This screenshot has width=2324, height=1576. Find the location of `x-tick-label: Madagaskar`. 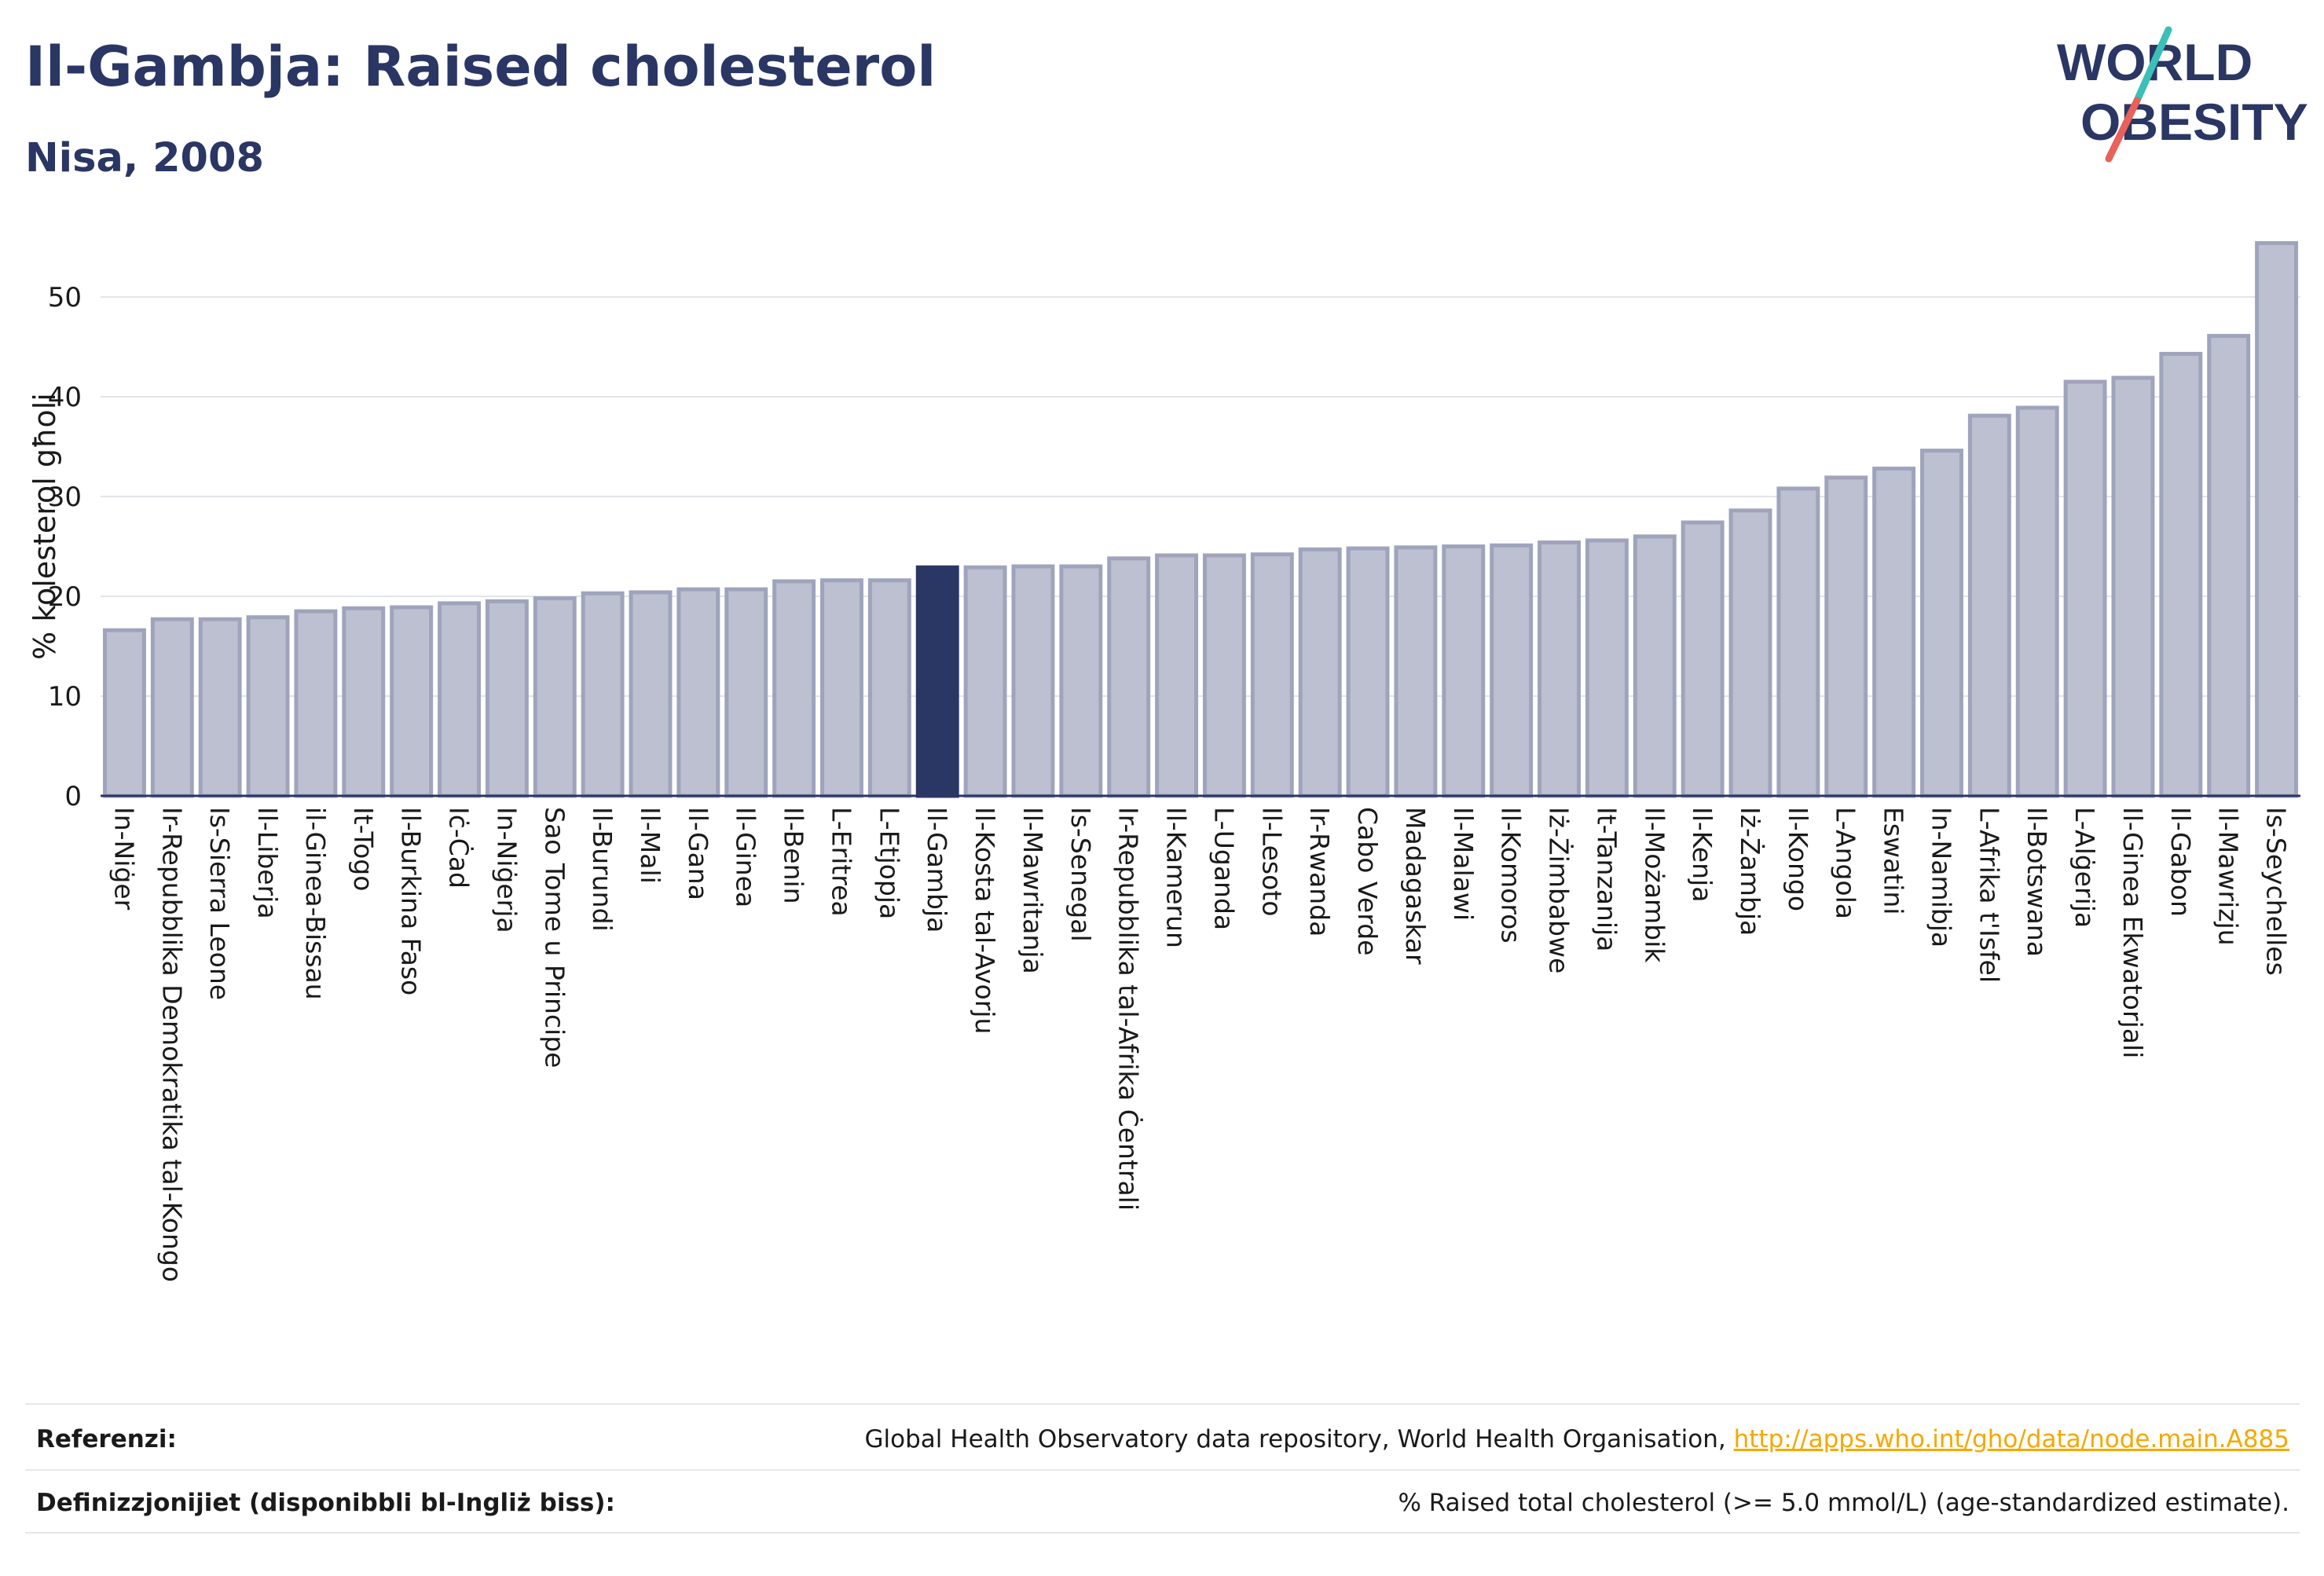

x-tick-label: Madagaskar is located at coordinates (1415, 886).